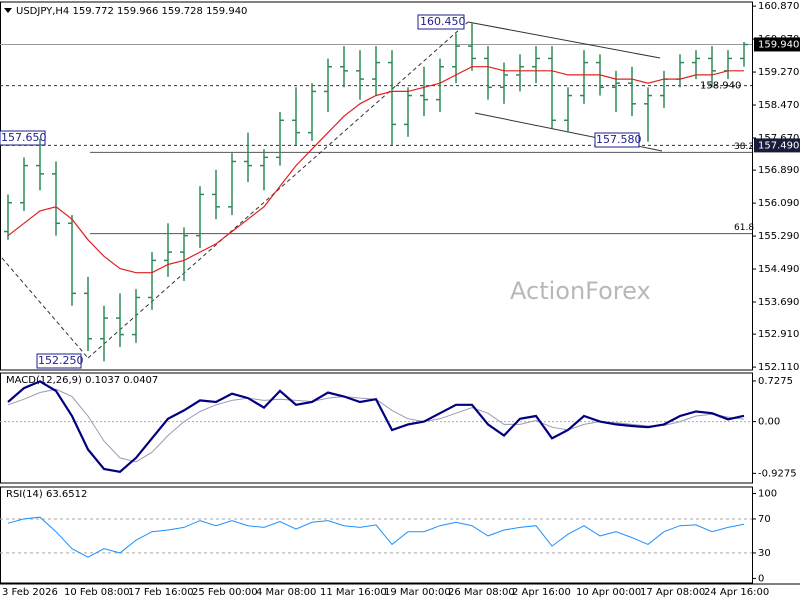 This screenshot has height=600, width=800. What do you see at coordinates (580, 291) in the screenshot?
I see `watermark: ActionForex` at bounding box center [580, 291].